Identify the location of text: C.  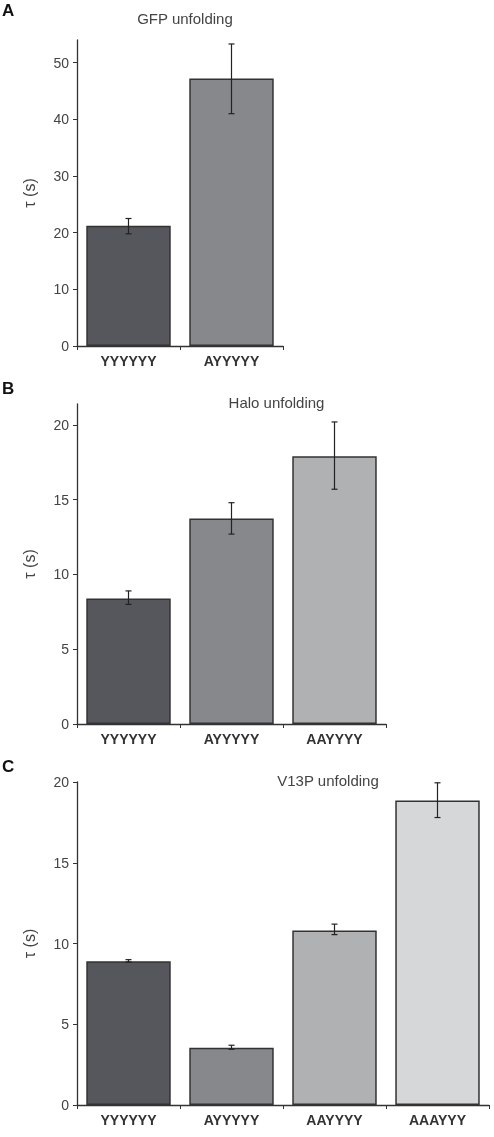
(8, 766).